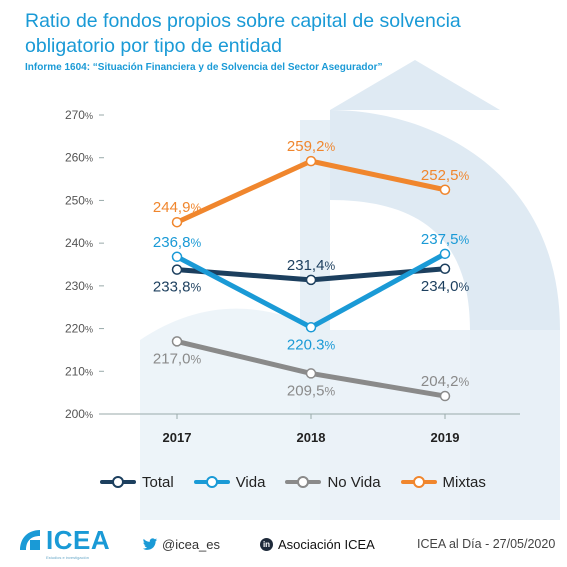 This screenshot has height=567, width=567. Describe the element at coordinates (250, 482) in the screenshot. I see `legend-label-vida: Vida` at that location.